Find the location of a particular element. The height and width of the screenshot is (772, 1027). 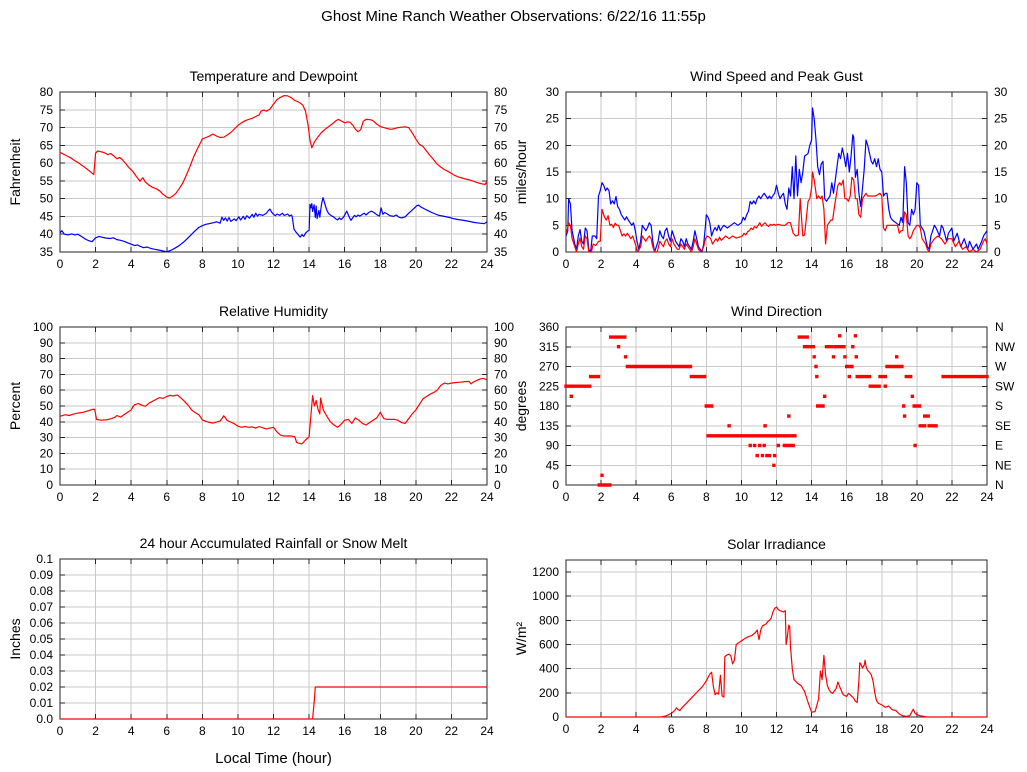

chart-title: Wind Speed and Peak Gust is located at coordinates (776, 76).